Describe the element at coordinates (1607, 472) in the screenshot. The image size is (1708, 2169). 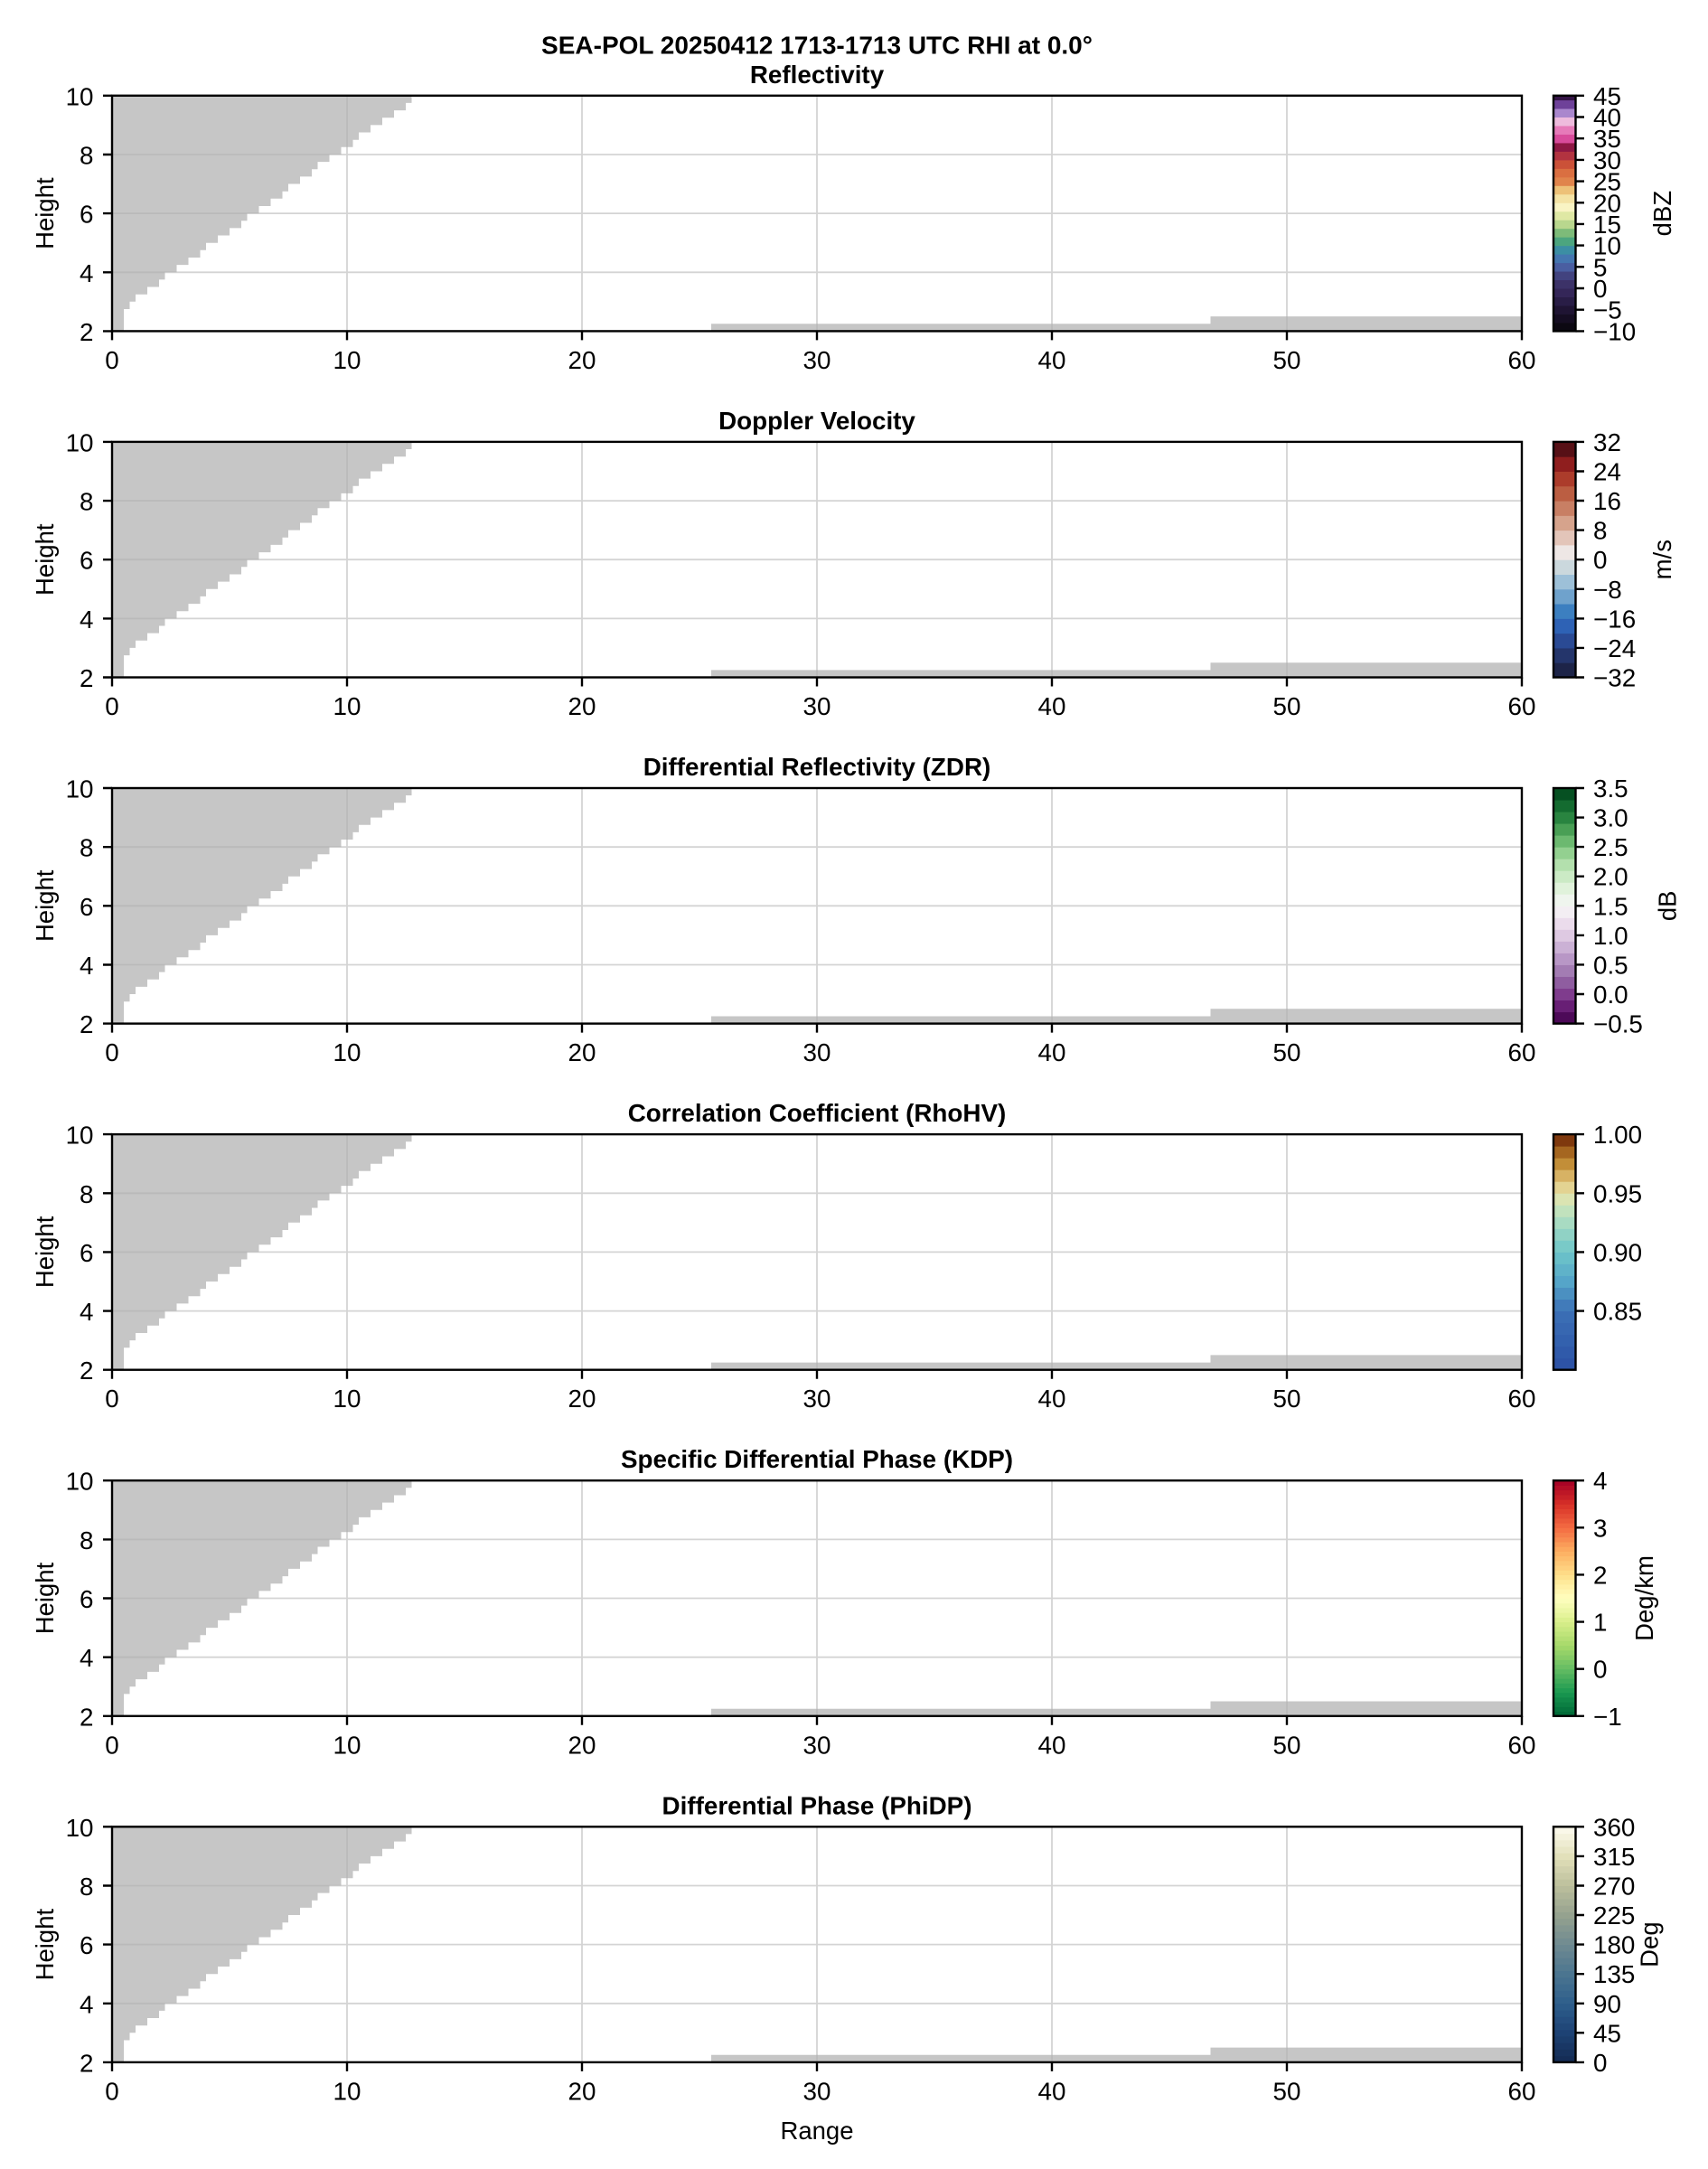
I see `svg-text: 24` at that location.